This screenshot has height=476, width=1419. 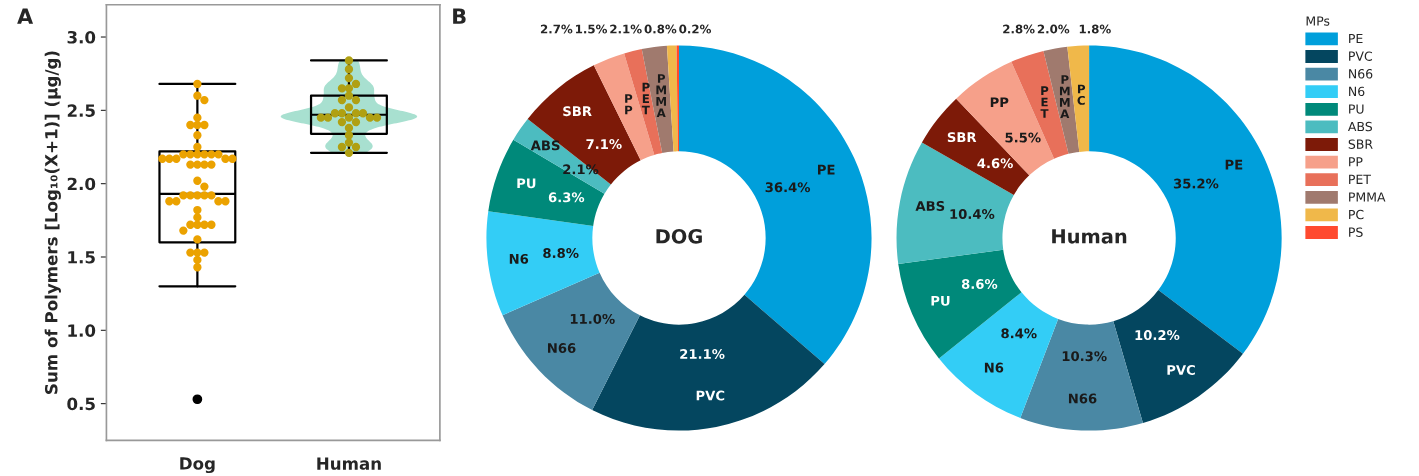 I want to click on y-tick-label: 1.0, so click(x=82, y=330).